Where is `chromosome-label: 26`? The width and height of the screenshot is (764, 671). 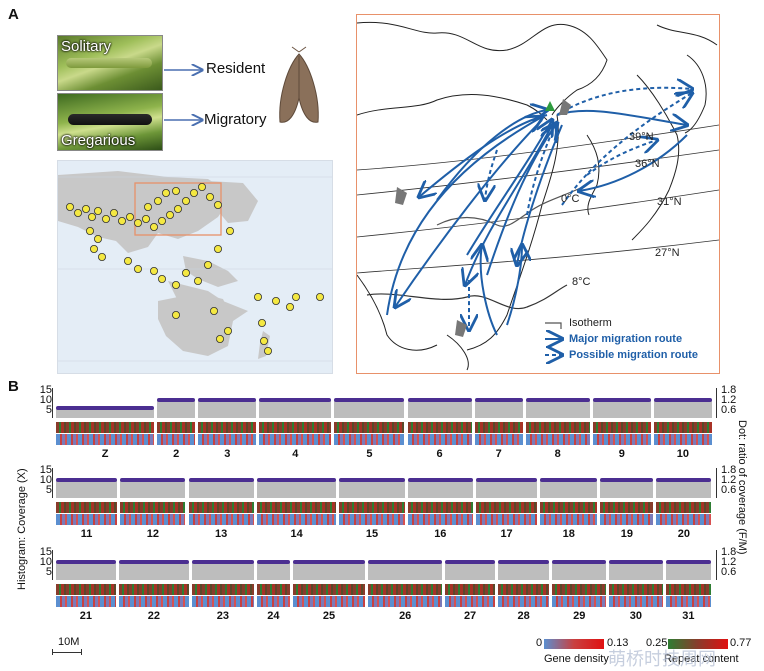 chromosome-label: 26 is located at coordinates (405, 616).